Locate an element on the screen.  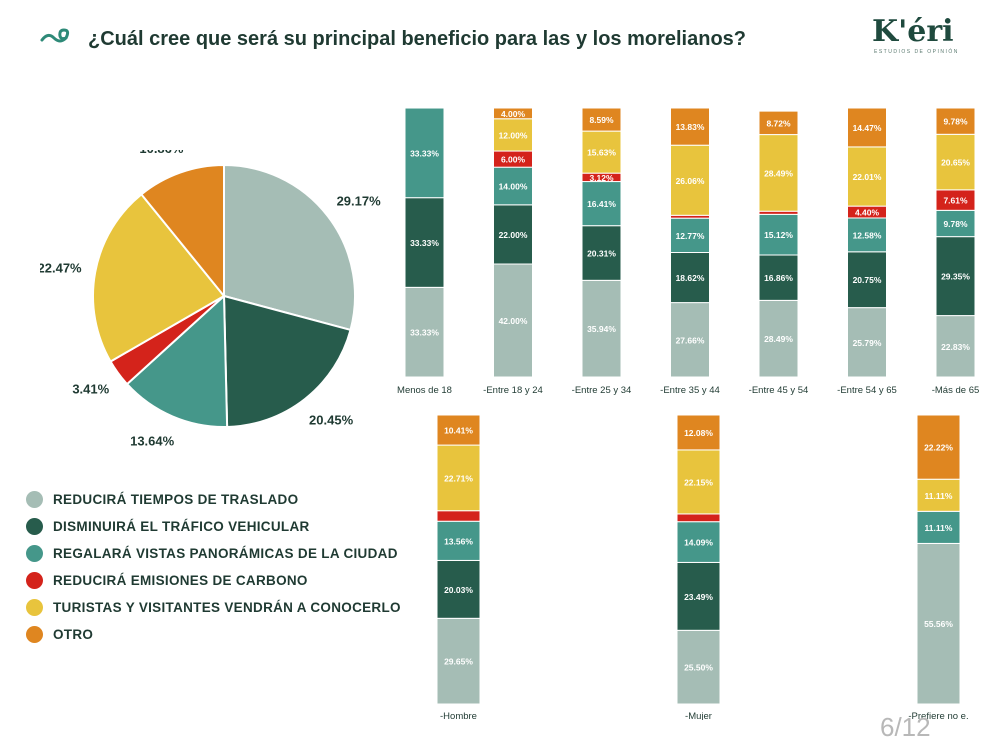
bar-data-label: 16.86% is located at coordinates (778, 278).